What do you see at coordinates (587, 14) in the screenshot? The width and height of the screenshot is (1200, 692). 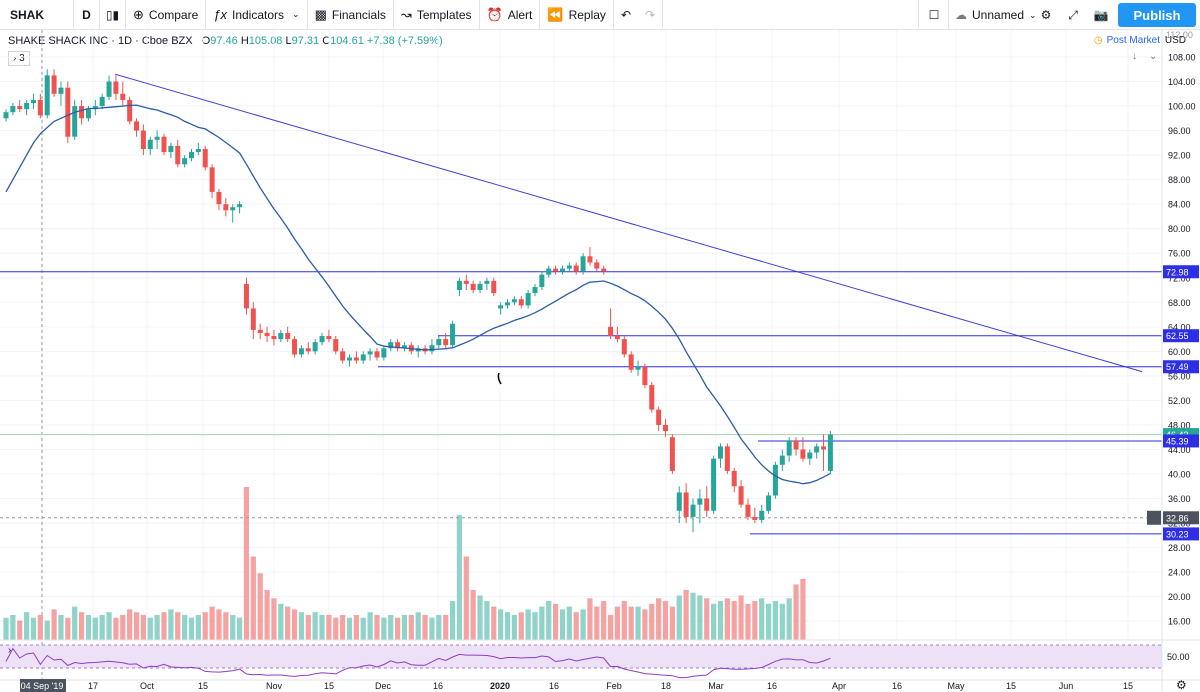 I see `replay-label: Replay` at bounding box center [587, 14].